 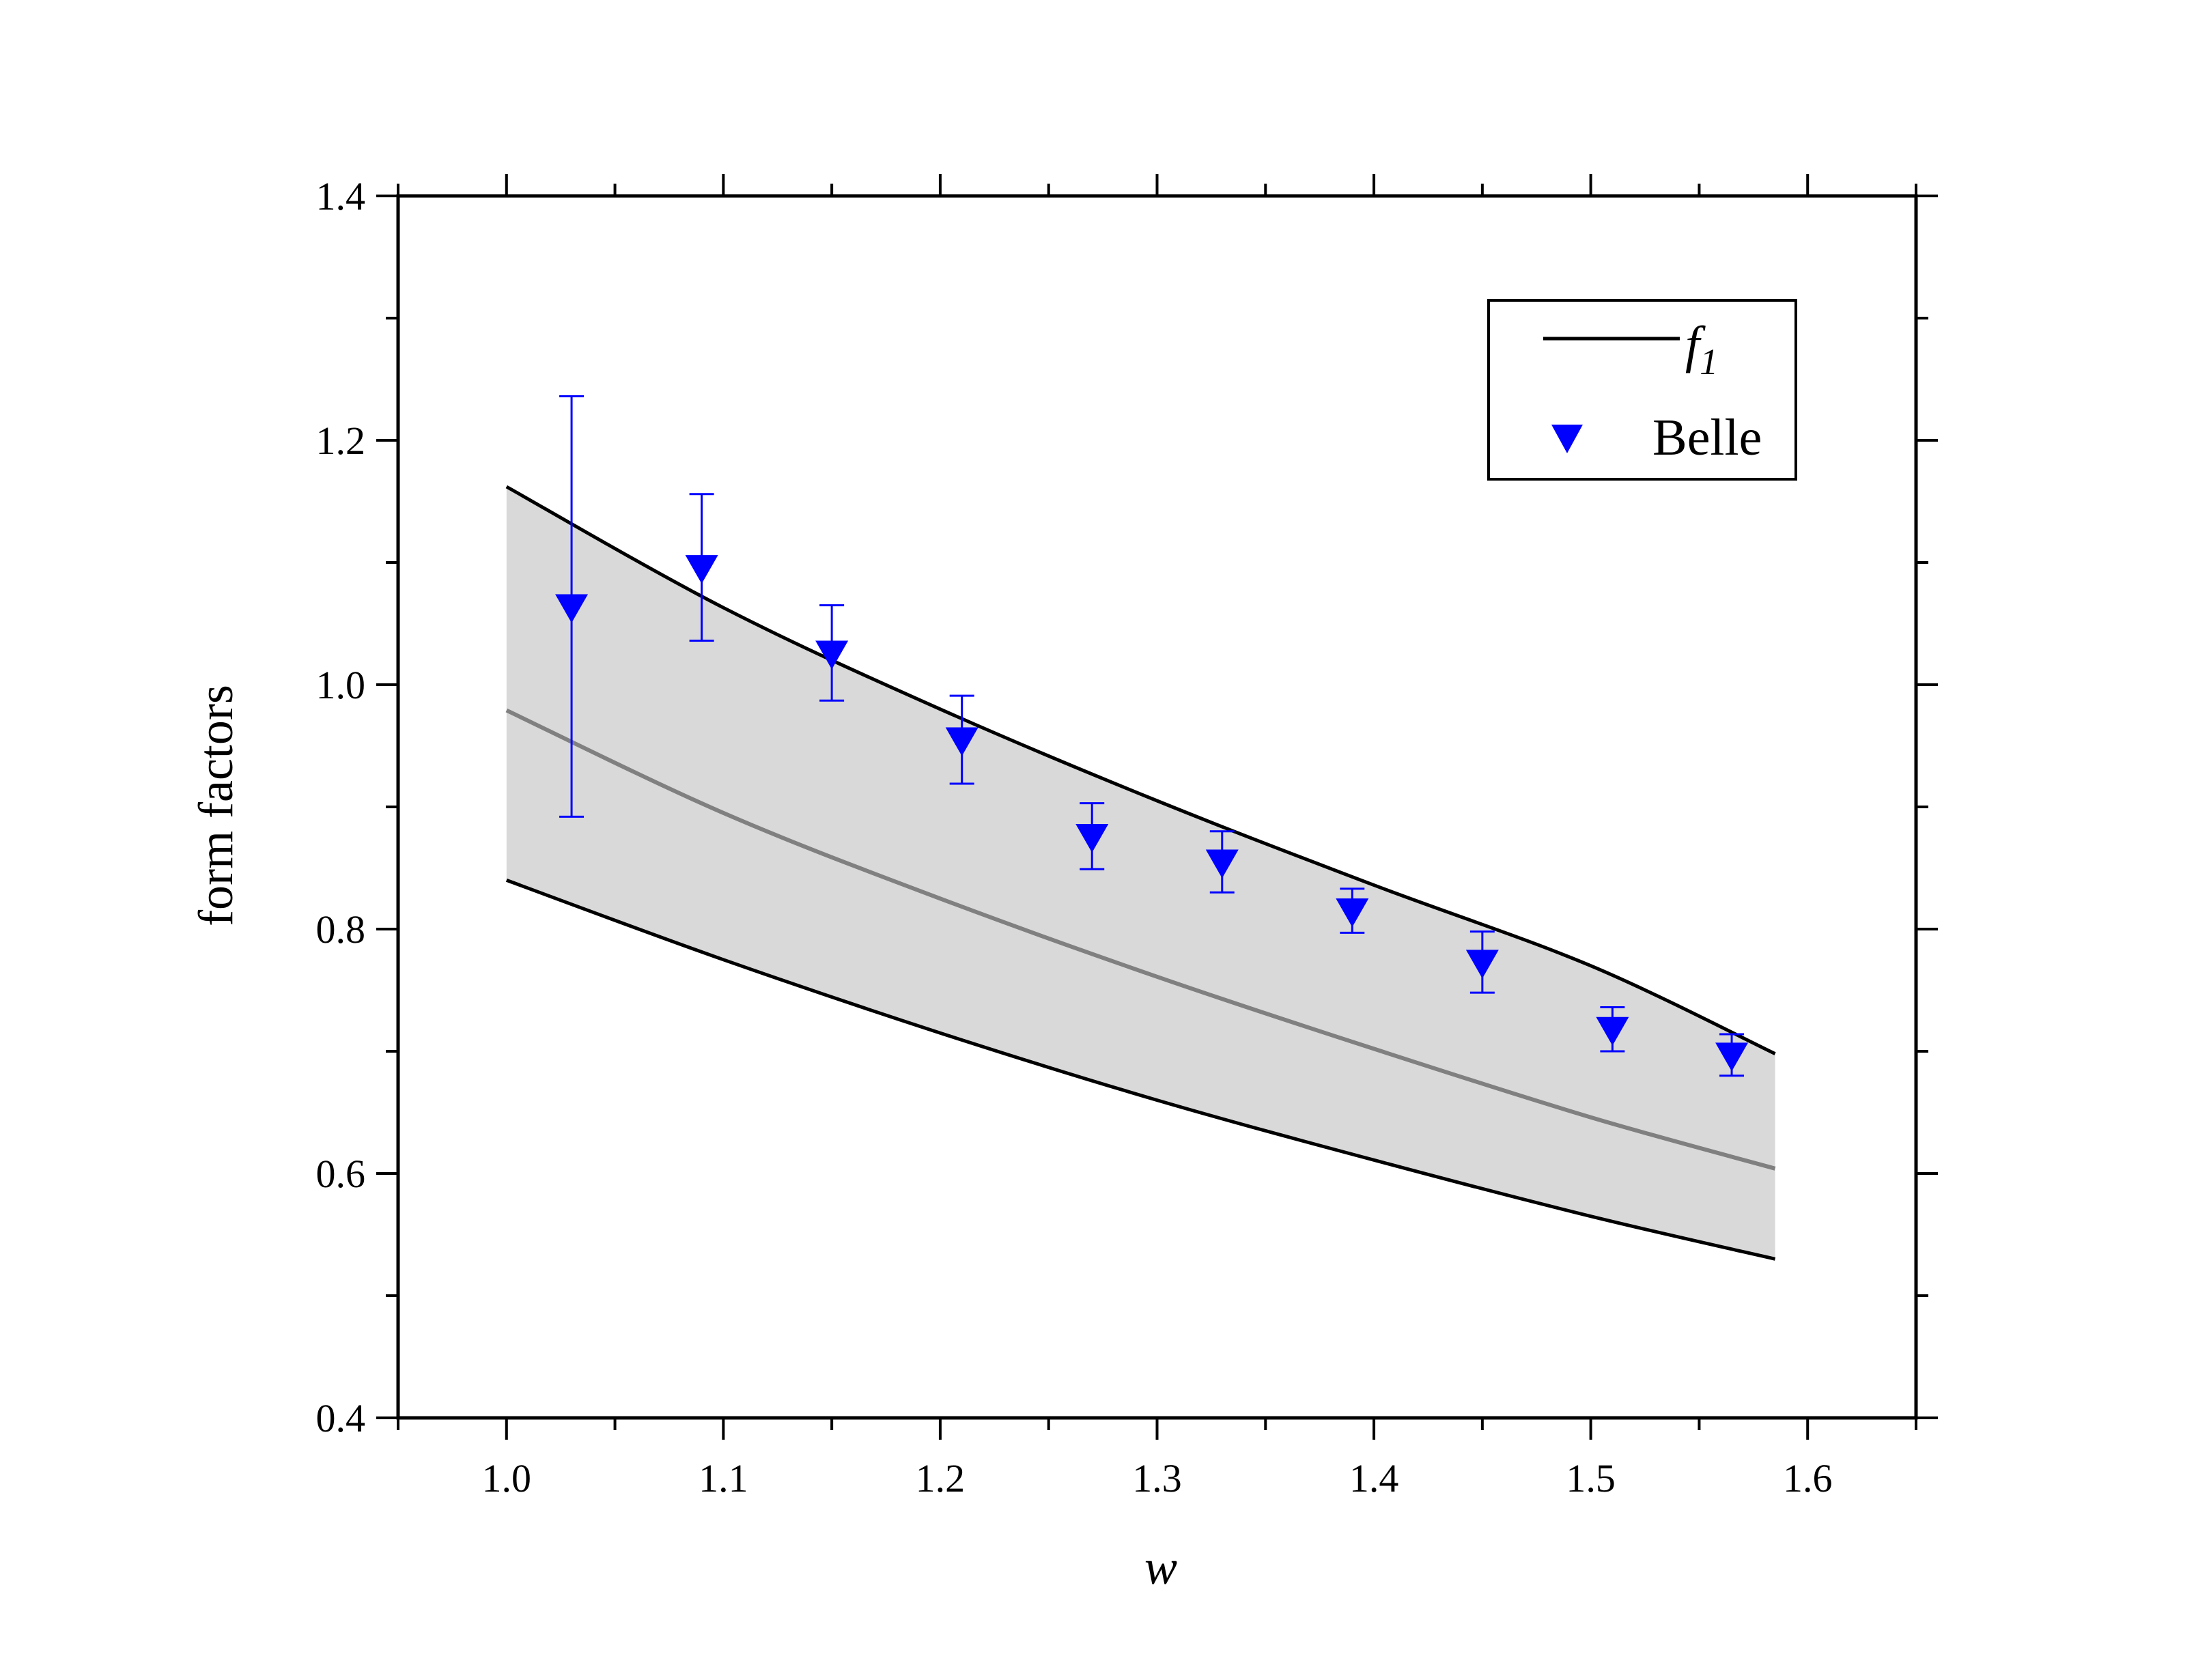 I want to click on y-tick-label: 1.2, so click(x=341, y=440).